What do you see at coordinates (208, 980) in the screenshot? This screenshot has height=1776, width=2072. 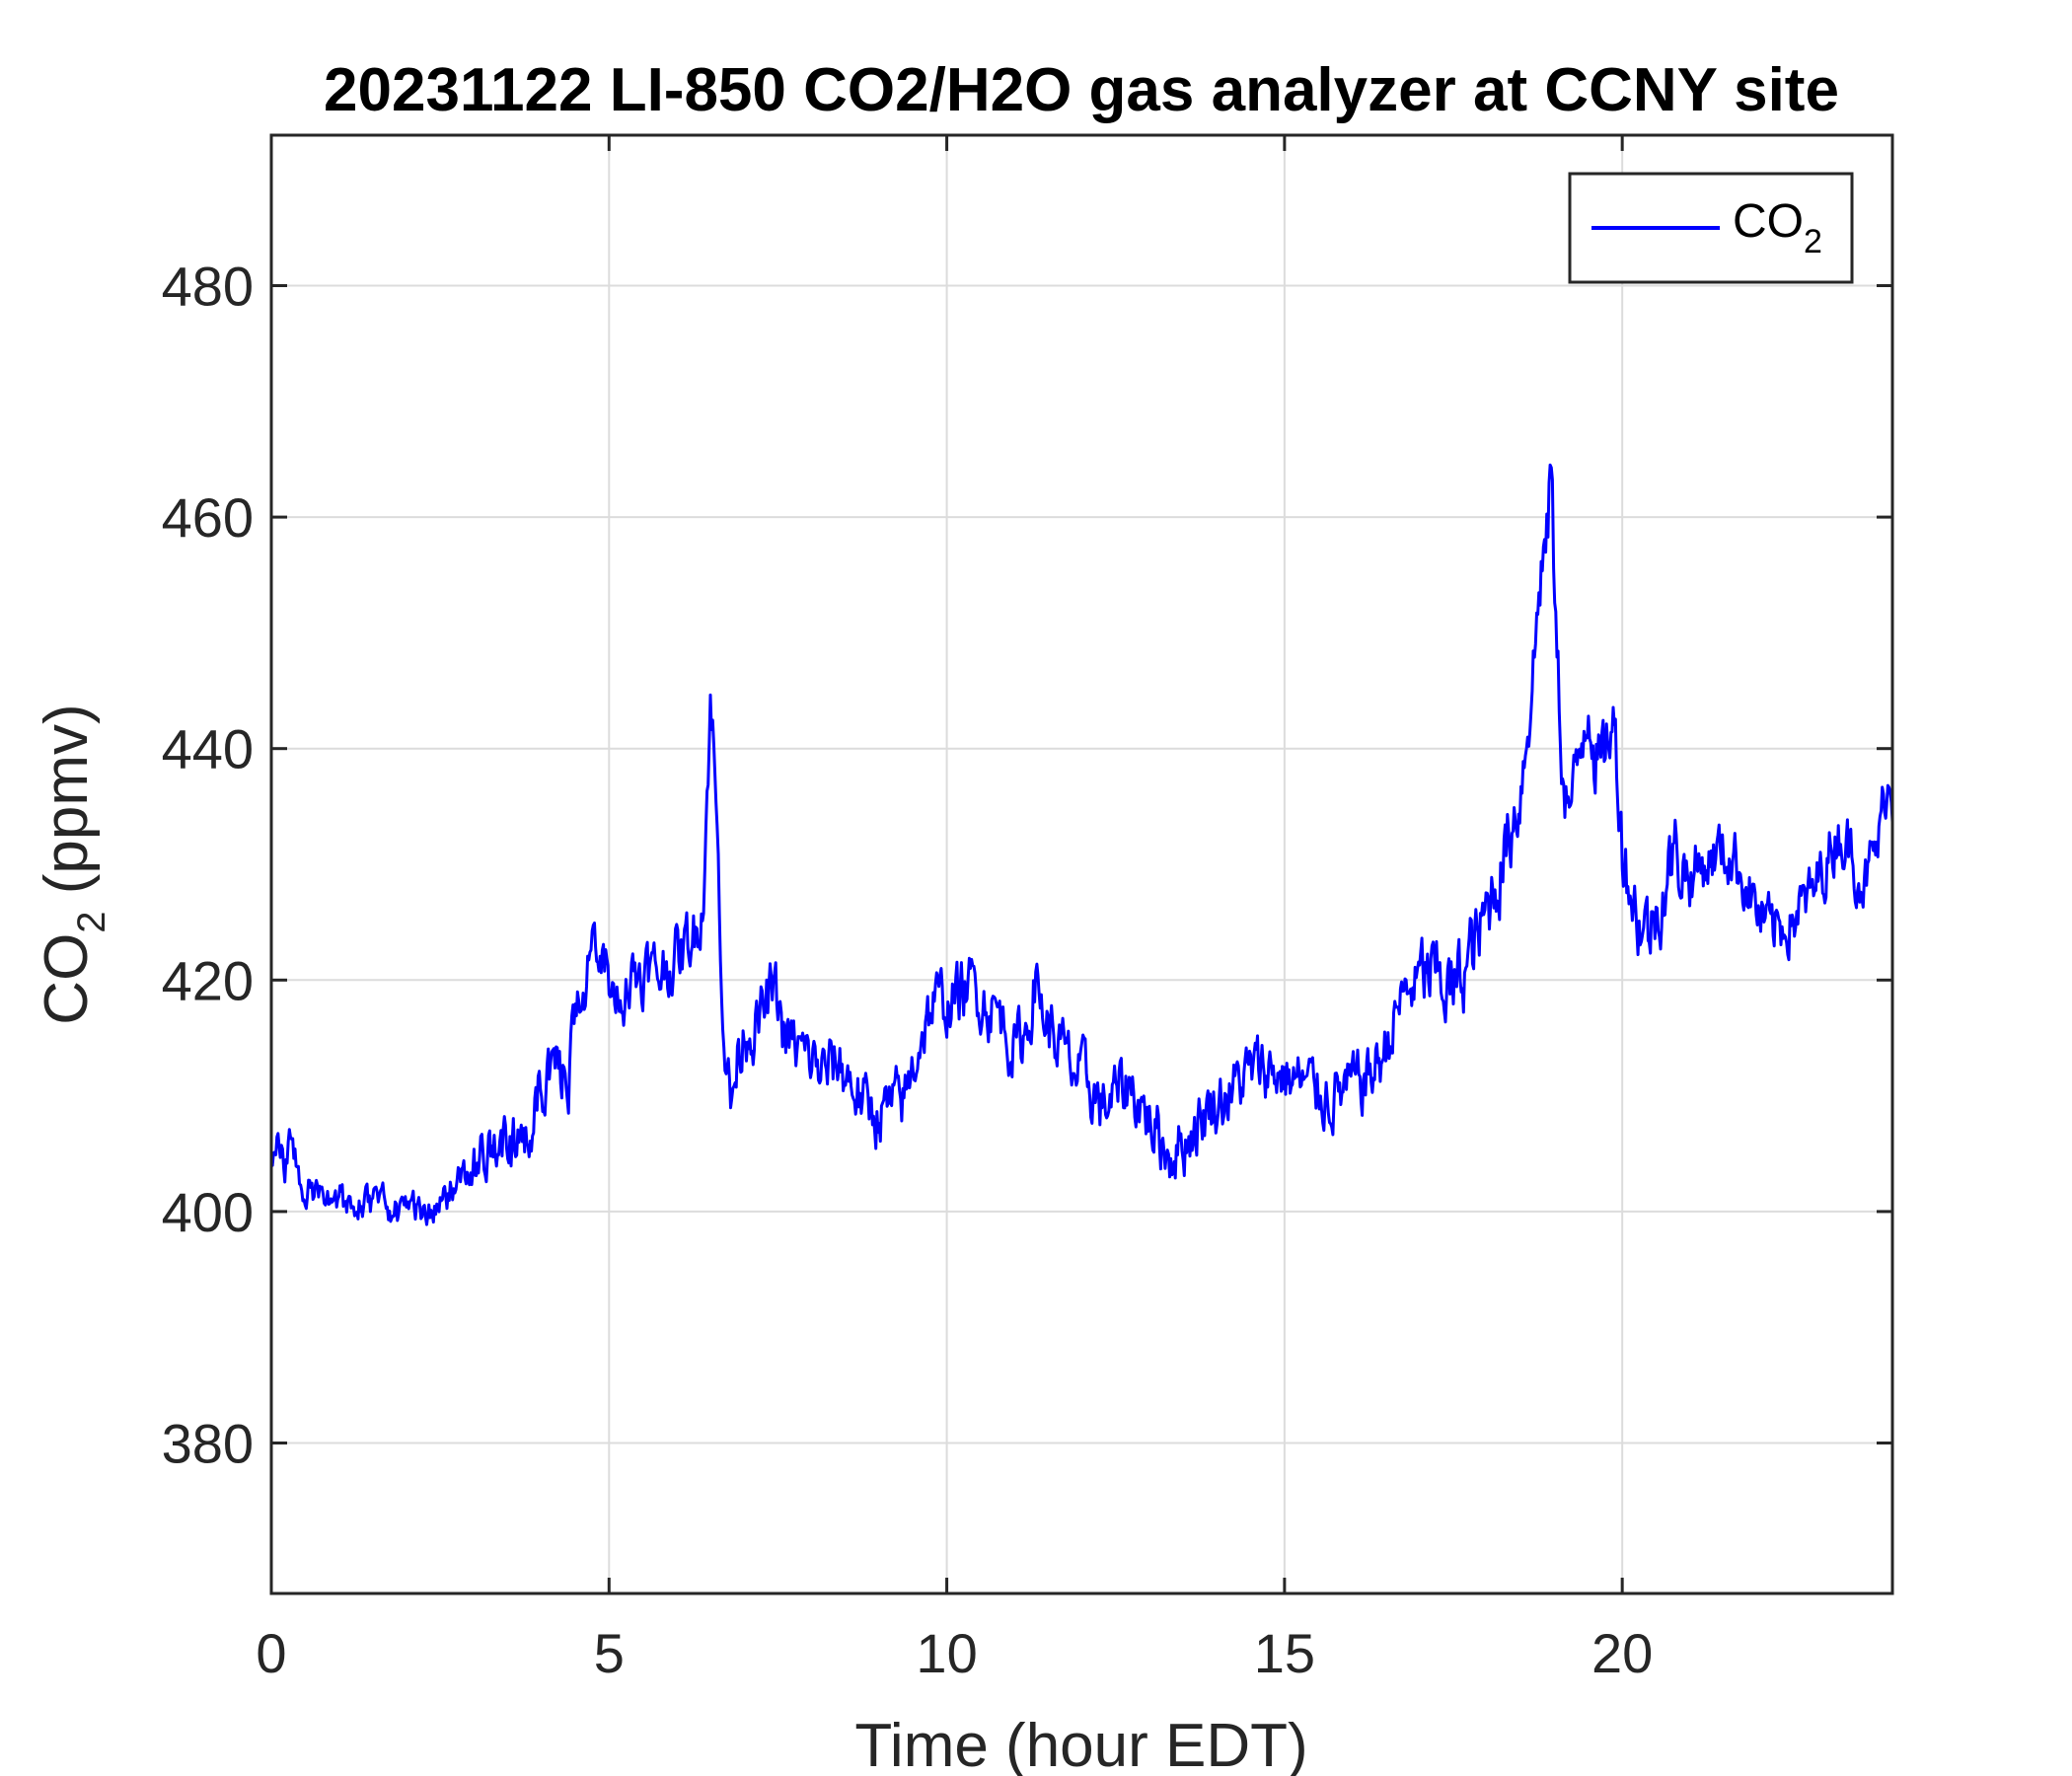 I see `y-tick-label: 420` at bounding box center [208, 980].